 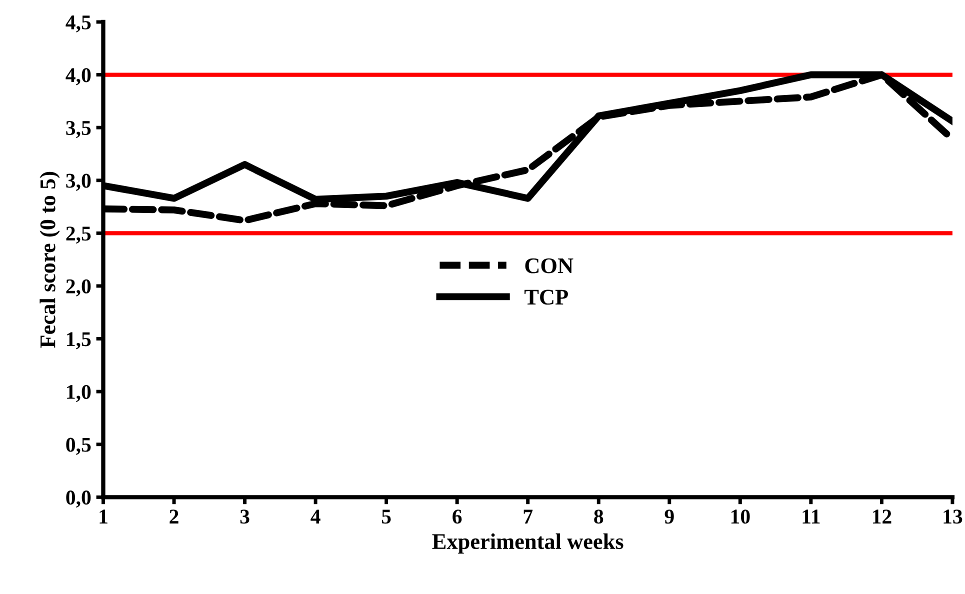 What do you see at coordinates (78, 499) in the screenshot?
I see `y-tick-label: 0,0` at bounding box center [78, 499].